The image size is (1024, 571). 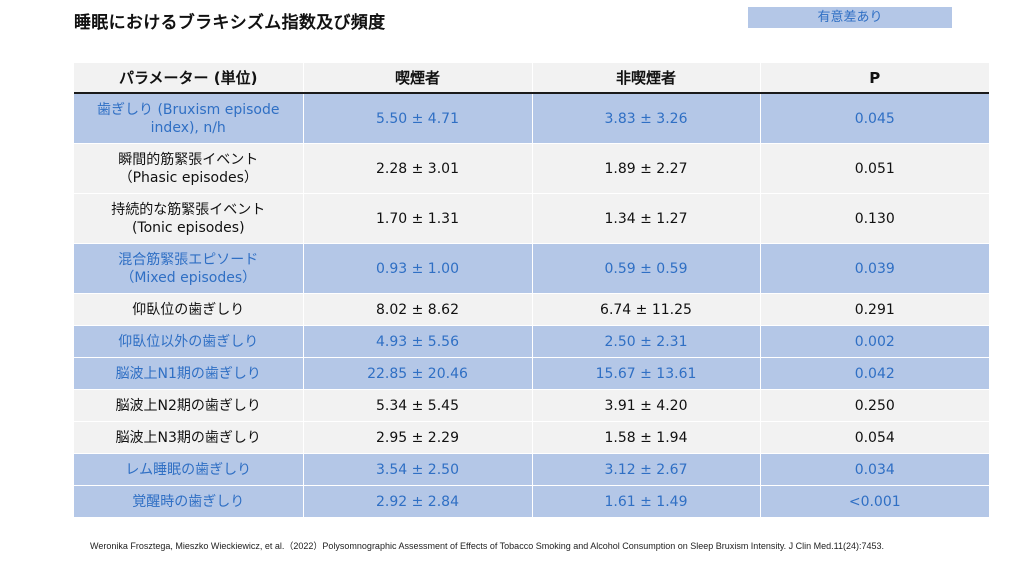 What do you see at coordinates (417, 469) in the screenshot?
I see `cell-smokers: 3.54 ± 2.50` at bounding box center [417, 469].